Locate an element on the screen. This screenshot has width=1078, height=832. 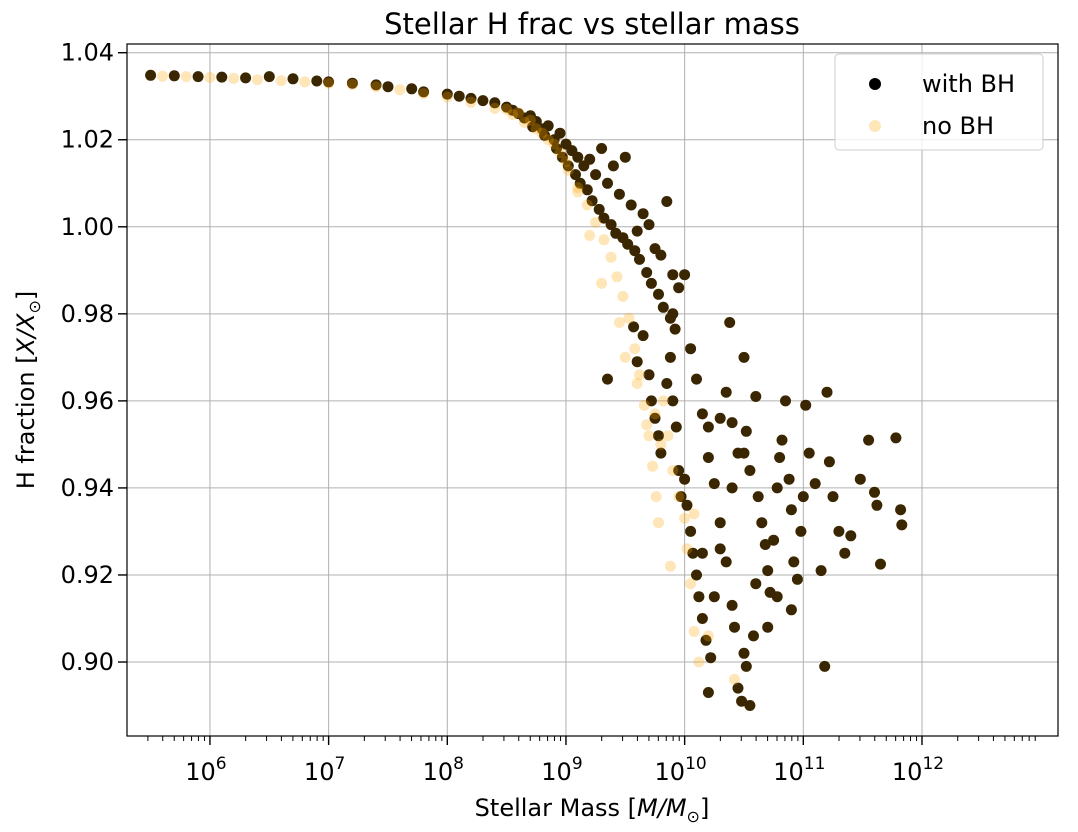
legend: with BH no BH is located at coordinates (939, 102).